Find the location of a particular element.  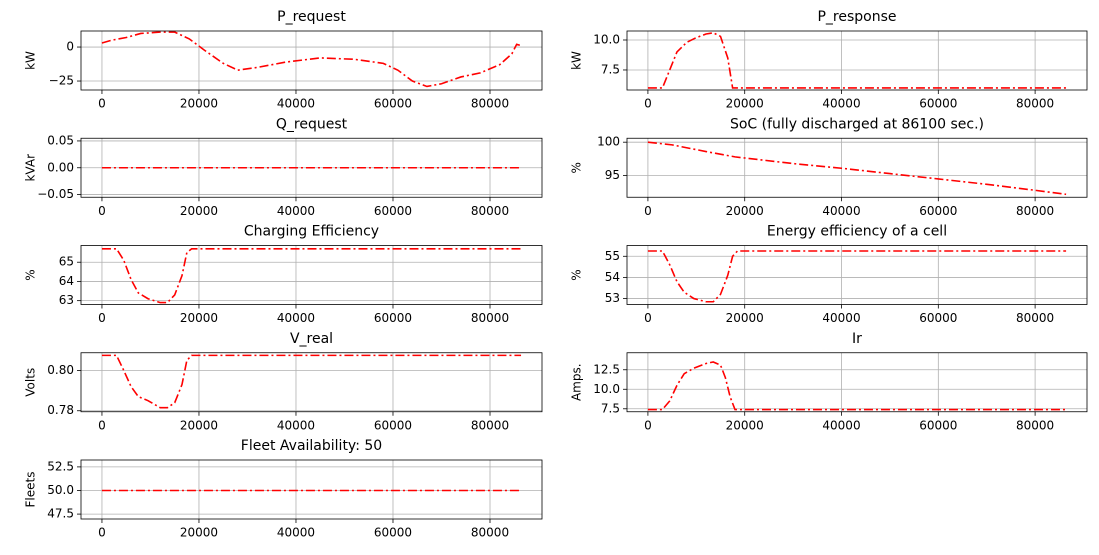

y-tick-label: 12.5 is located at coordinates (606, 369).